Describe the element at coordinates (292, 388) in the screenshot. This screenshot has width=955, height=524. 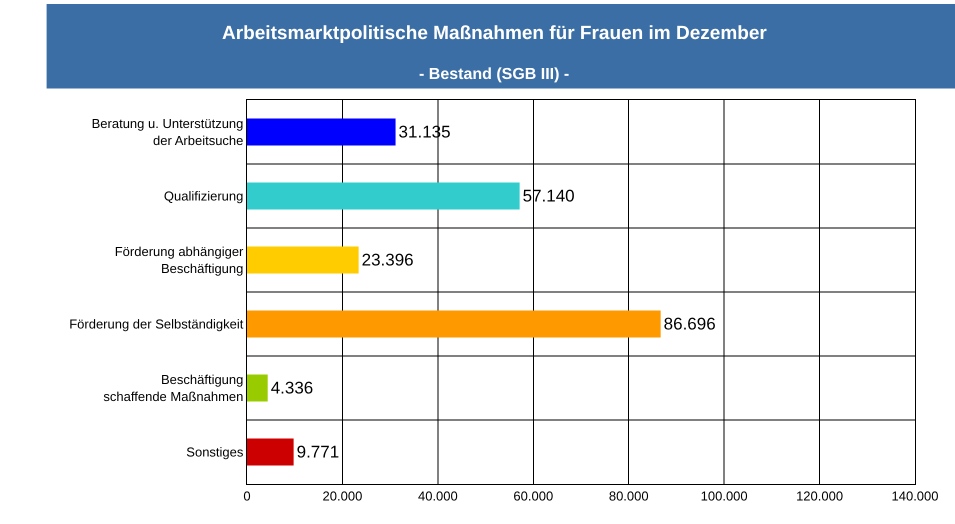
I see `data-label: 4.336` at that location.